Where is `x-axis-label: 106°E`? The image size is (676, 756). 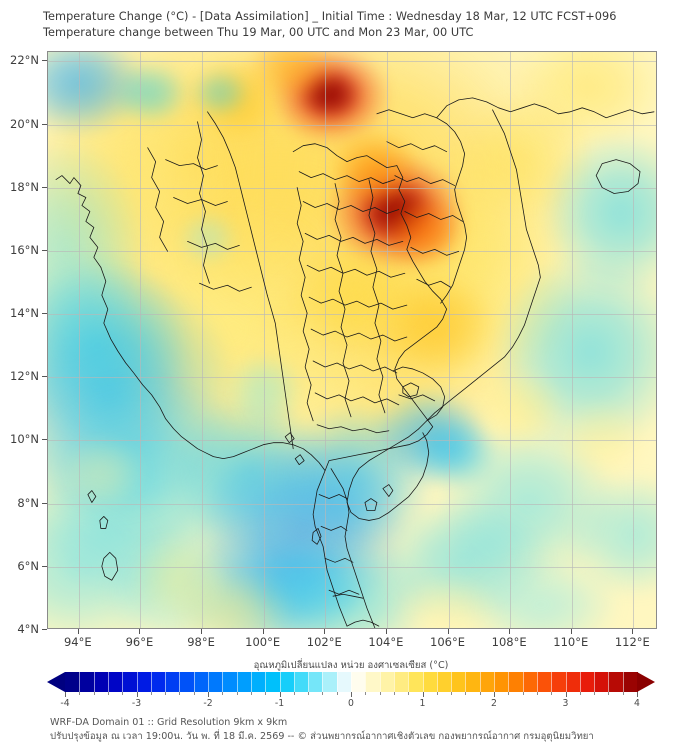 x-axis-label: 106°E is located at coordinates (447, 642).